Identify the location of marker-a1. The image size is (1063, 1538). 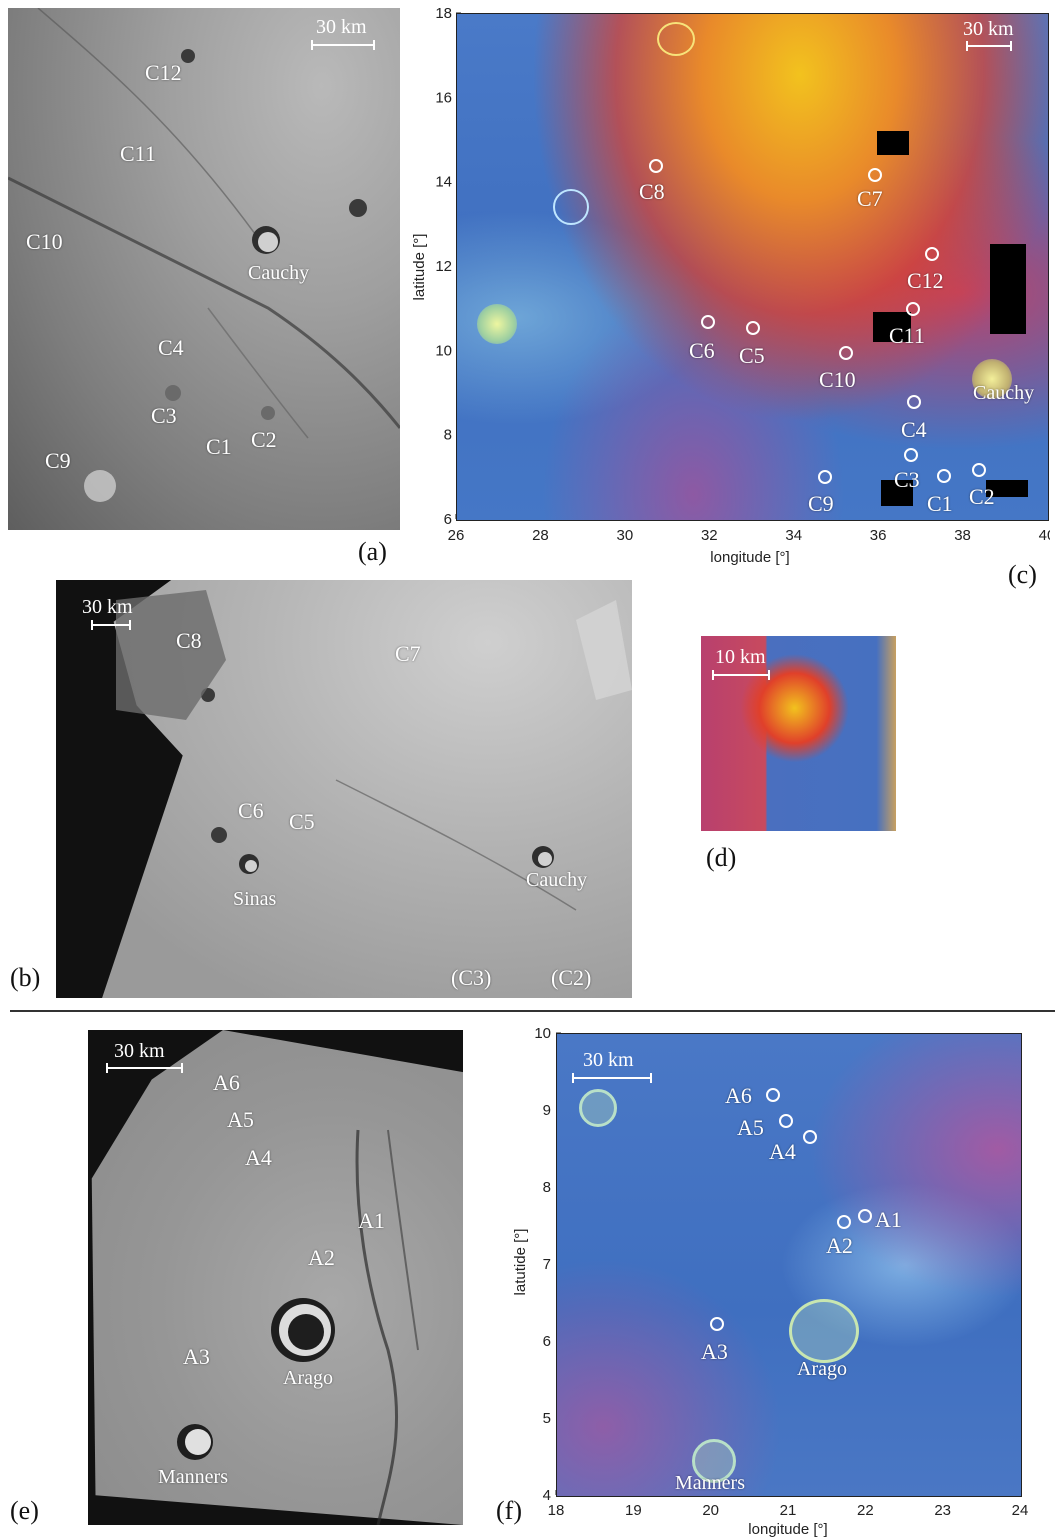
(865, 1216).